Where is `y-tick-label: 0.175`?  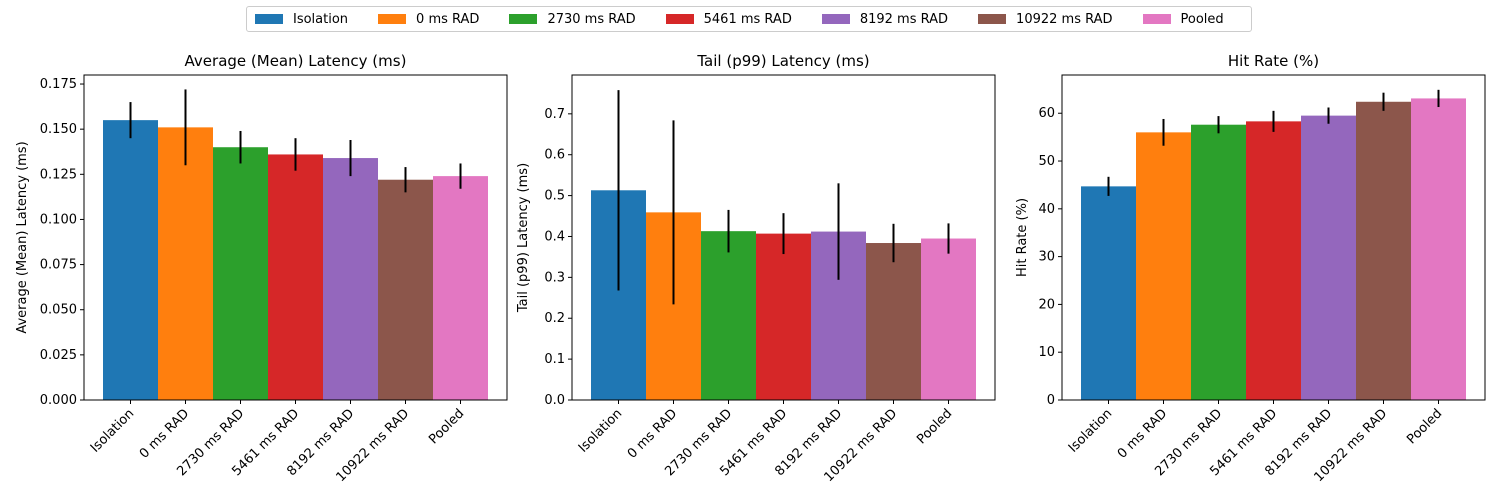 y-tick-label: 0.175 is located at coordinates (58, 84).